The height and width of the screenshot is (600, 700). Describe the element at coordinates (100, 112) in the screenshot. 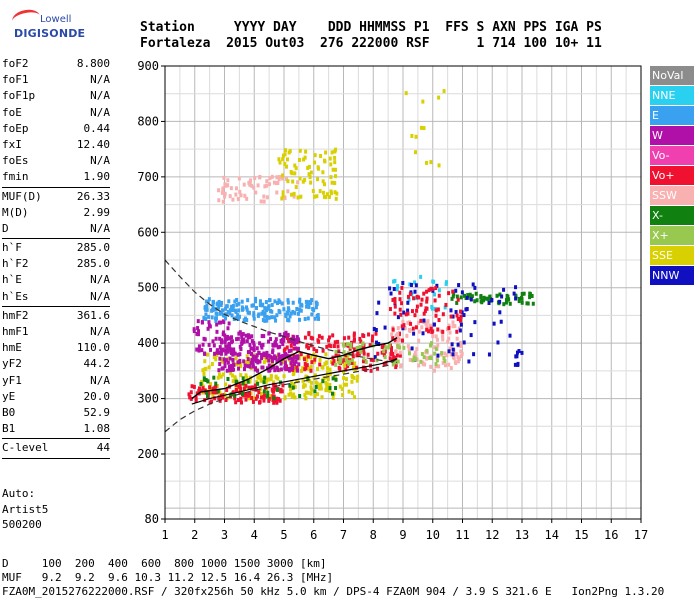

I see `param-value: N/A` at that location.